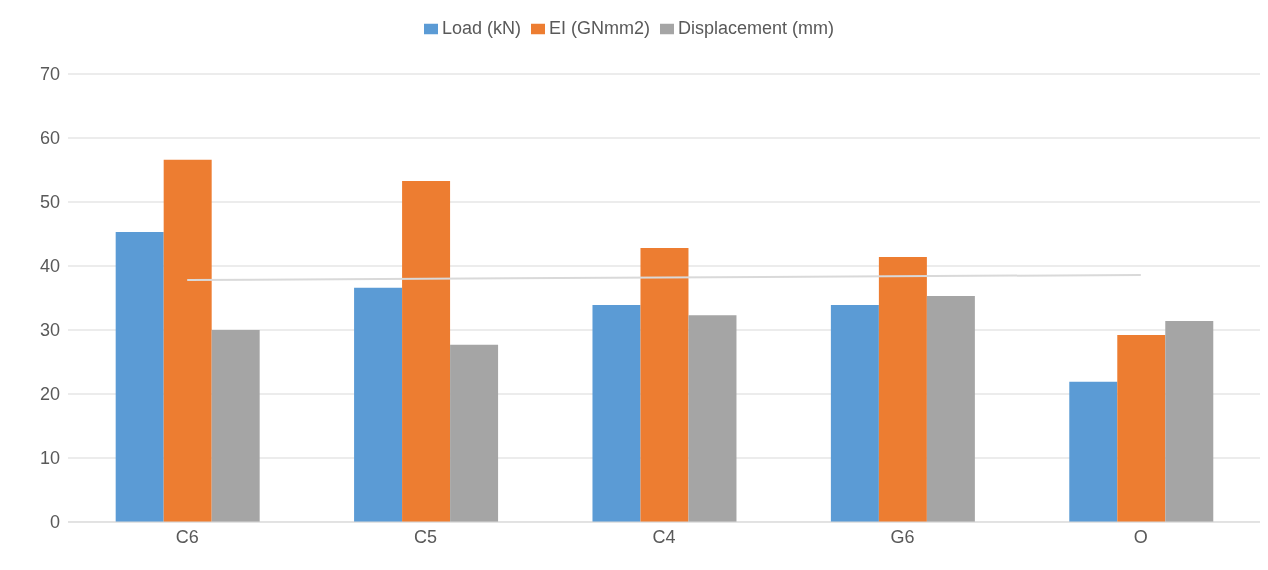  I want to click on legend-label: Displacement (mm), so click(756, 28).